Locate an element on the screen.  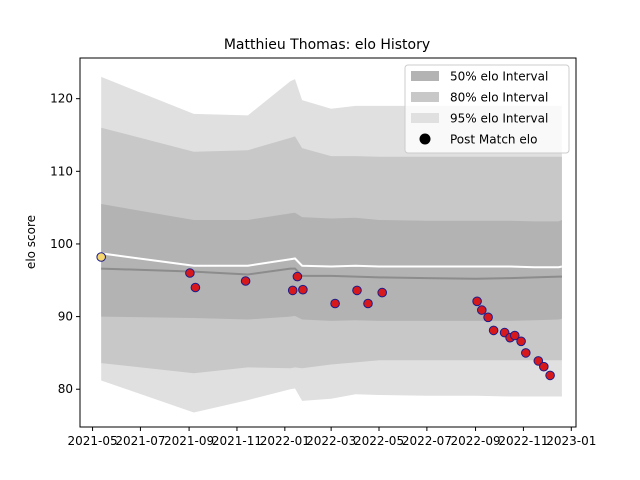
legend-label: 80% elo Interval is located at coordinates (499, 98).